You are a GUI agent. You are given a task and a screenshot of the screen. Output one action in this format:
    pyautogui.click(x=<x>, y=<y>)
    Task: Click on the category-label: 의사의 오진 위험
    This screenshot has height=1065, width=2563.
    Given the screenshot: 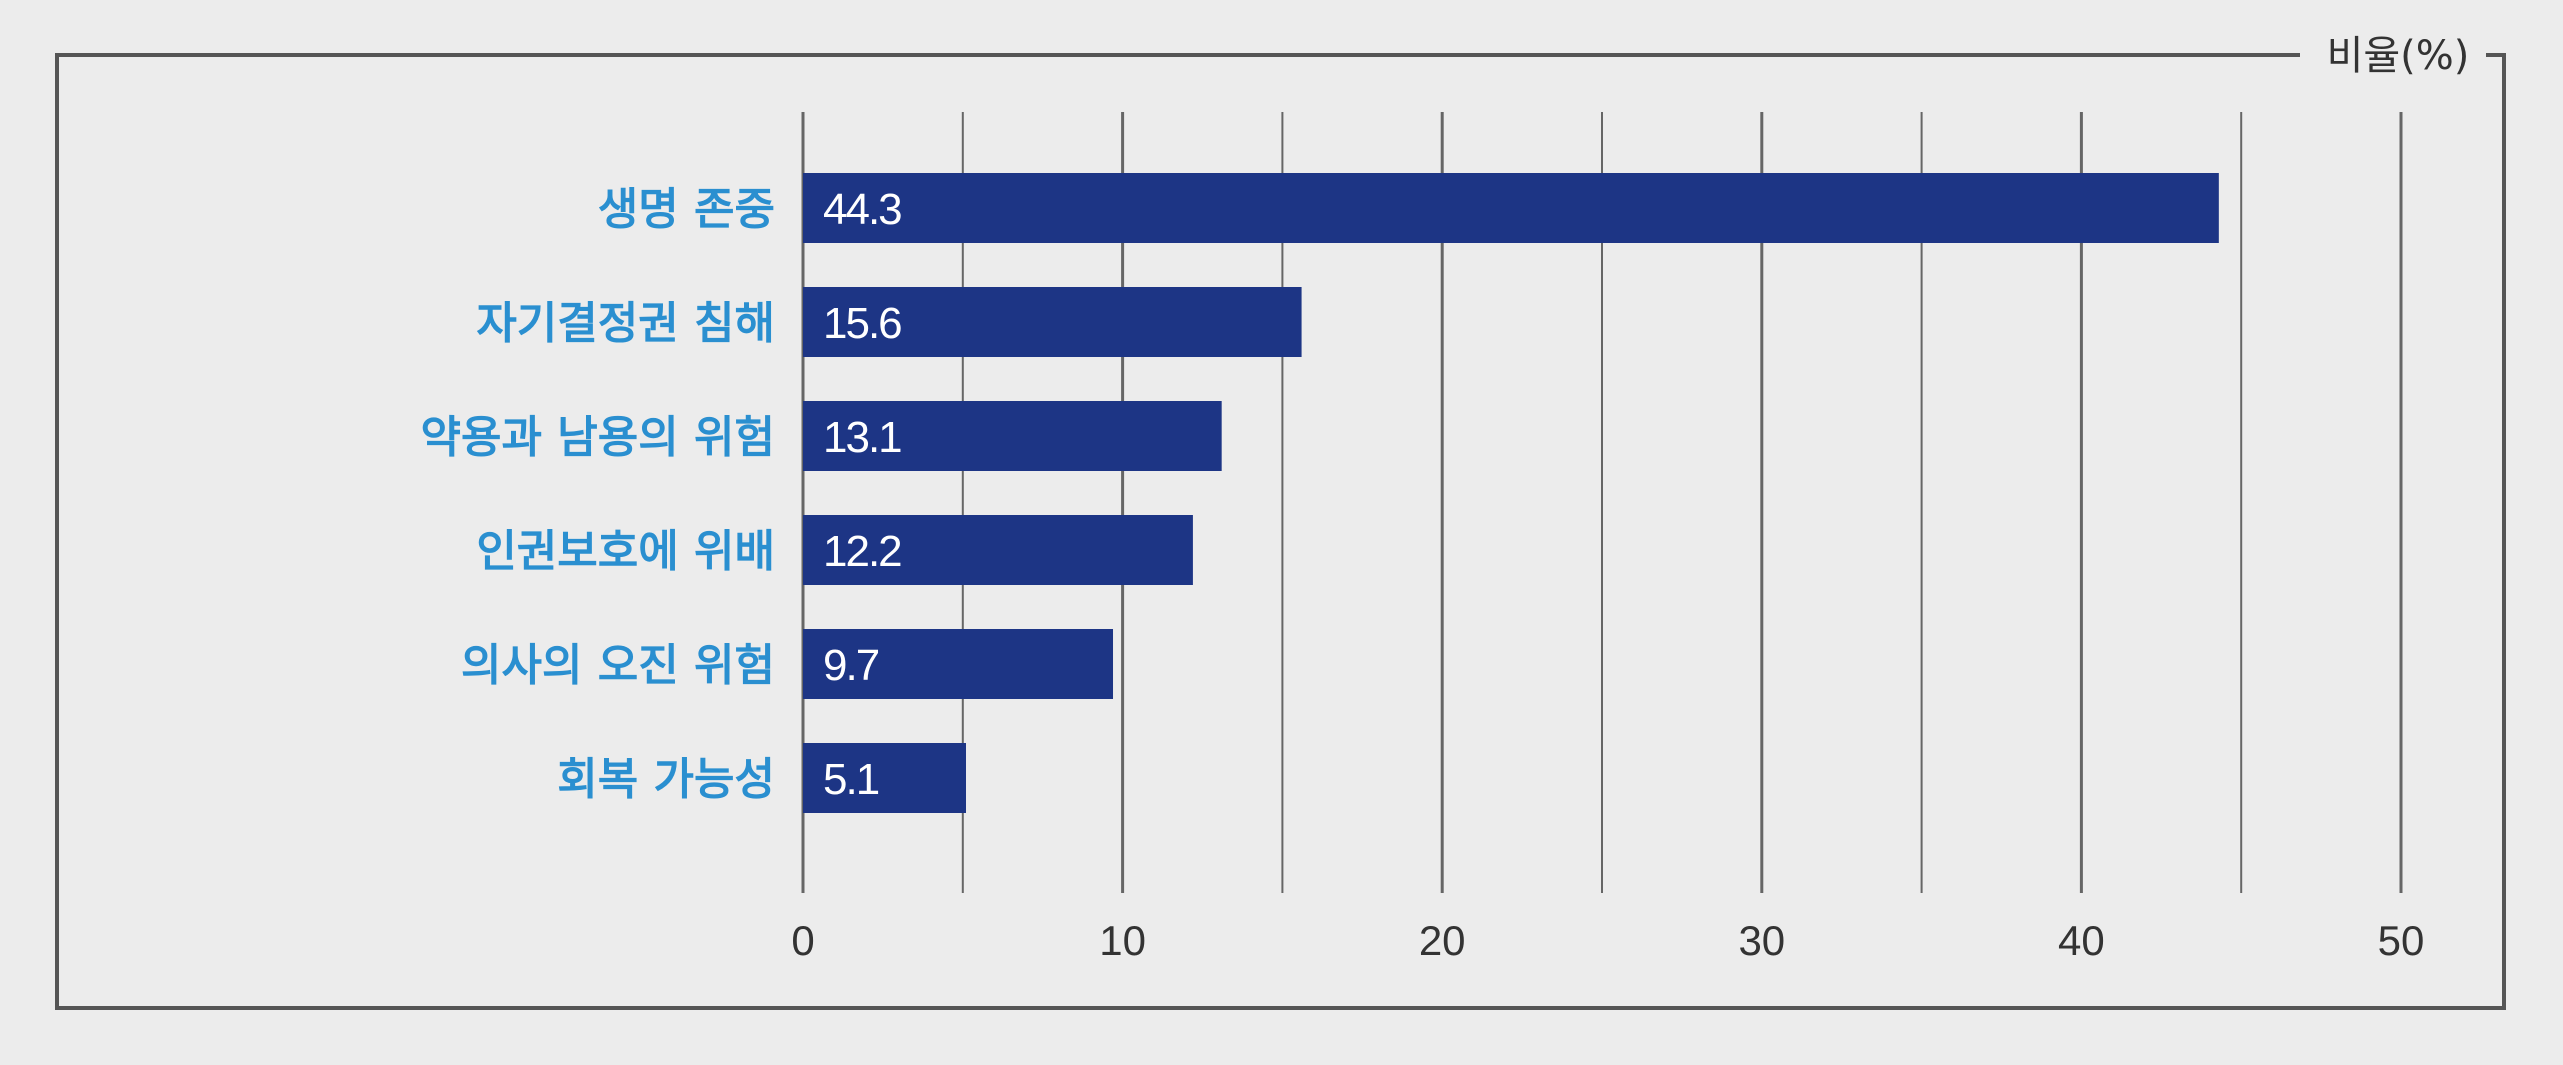 What is the action you would take?
    pyautogui.click(x=618, y=665)
    